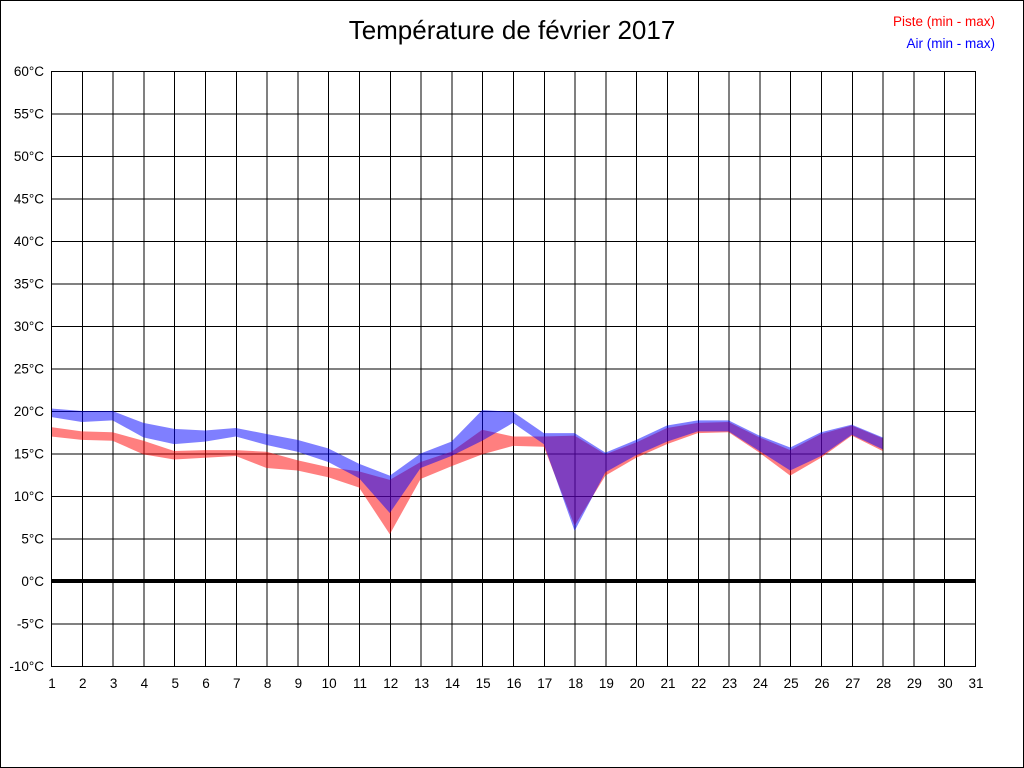 This screenshot has height=768, width=1024. I want to click on y-tick-label: 20°C, so click(29, 411).